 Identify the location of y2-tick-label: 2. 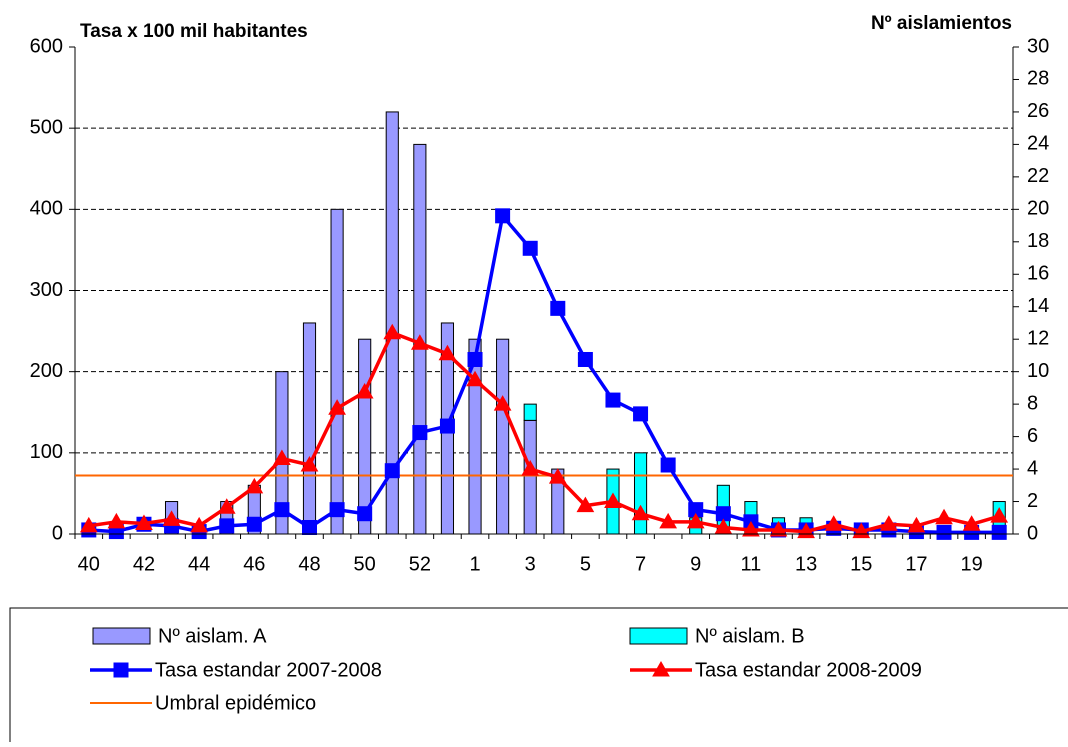
(1032, 501).